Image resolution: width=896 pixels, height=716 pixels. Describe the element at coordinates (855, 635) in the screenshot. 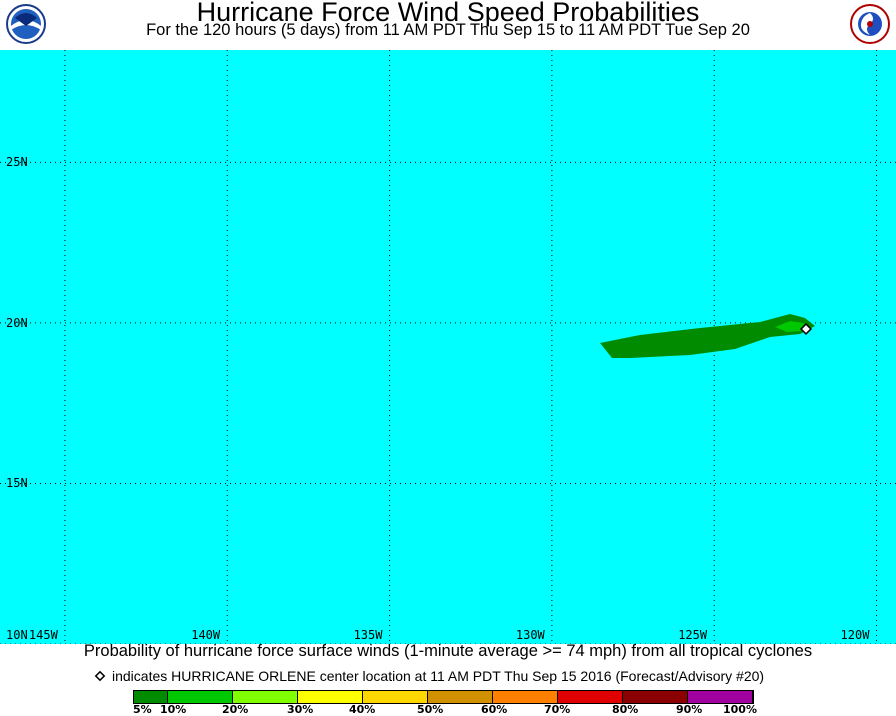

I see `lon-label: 120W` at that location.